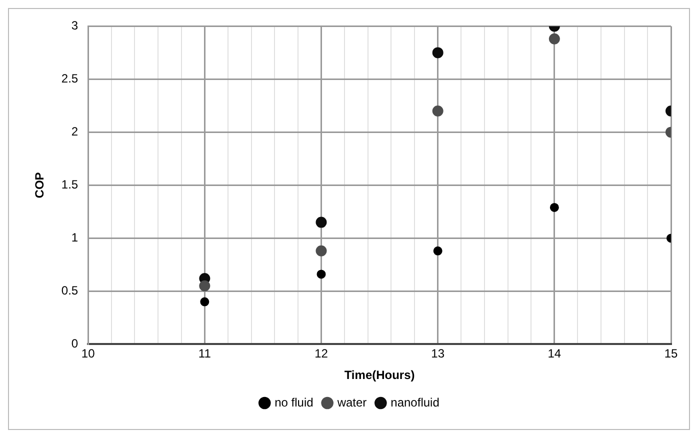 This screenshot has width=698, height=438. What do you see at coordinates (351, 402) in the screenshot?
I see `legend-label: water` at bounding box center [351, 402].